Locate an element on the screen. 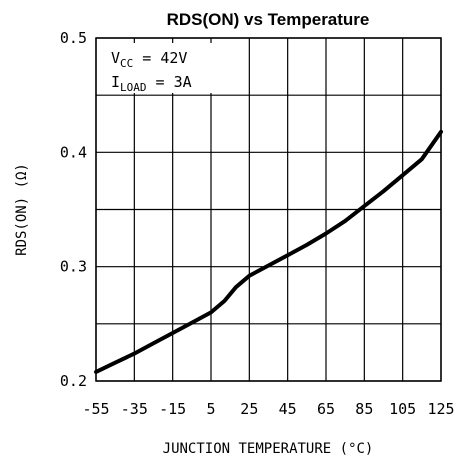  y-tick-label: 0.3 is located at coordinates (73, 267).